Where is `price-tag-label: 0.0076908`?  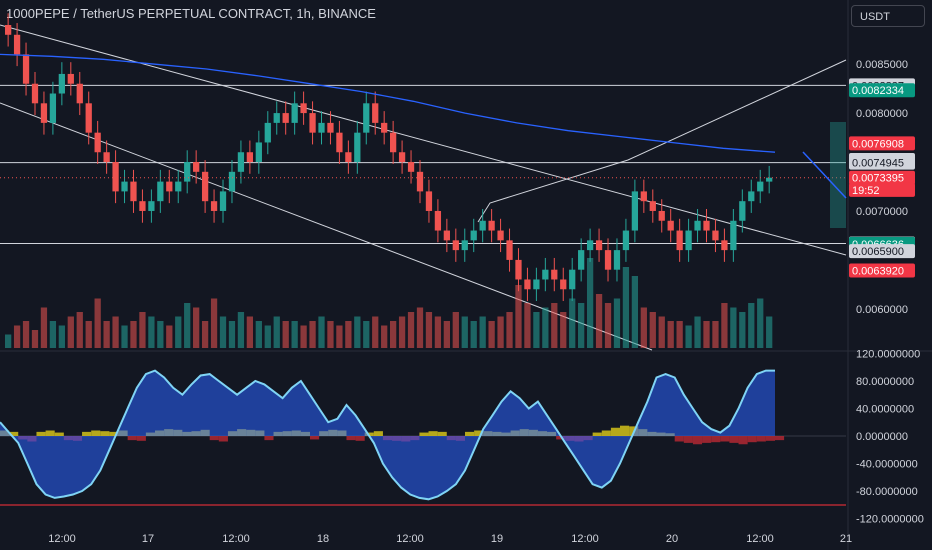
price-tag-label: 0.0076908 is located at coordinates (878, 144).